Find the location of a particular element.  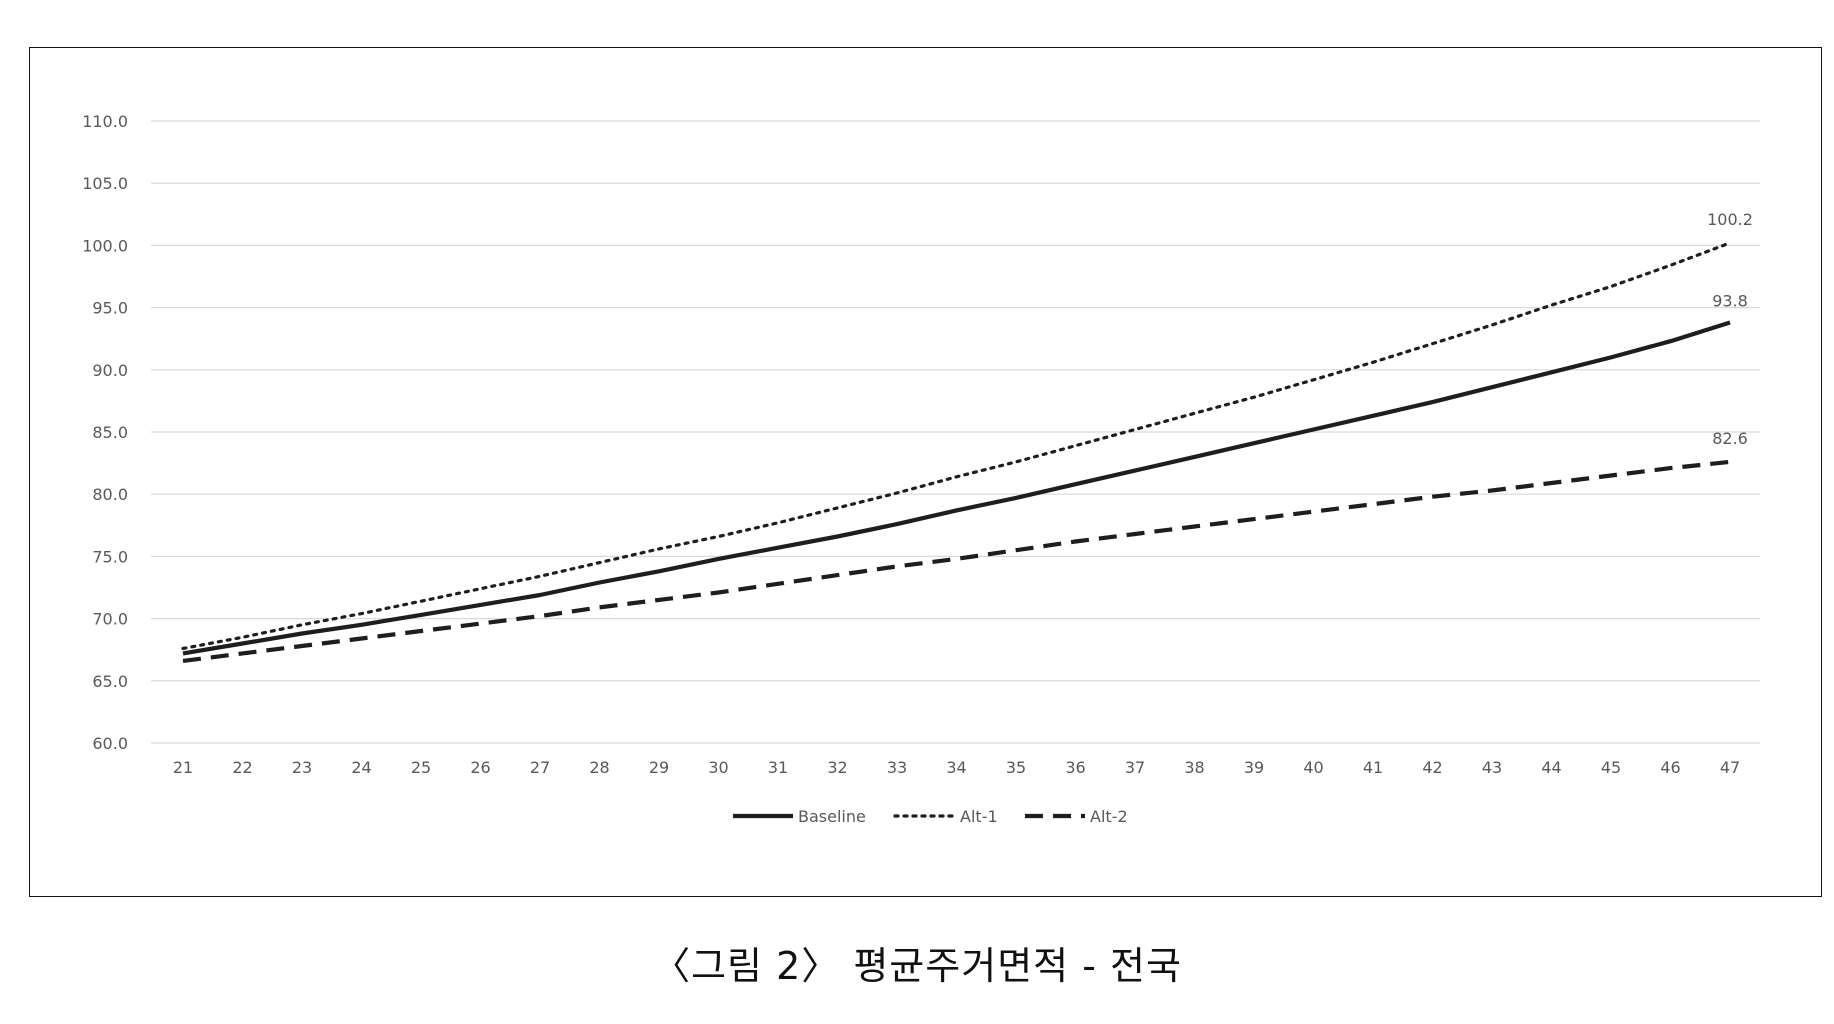

x-tick-label: 34 is located at coordinates (956, 767).